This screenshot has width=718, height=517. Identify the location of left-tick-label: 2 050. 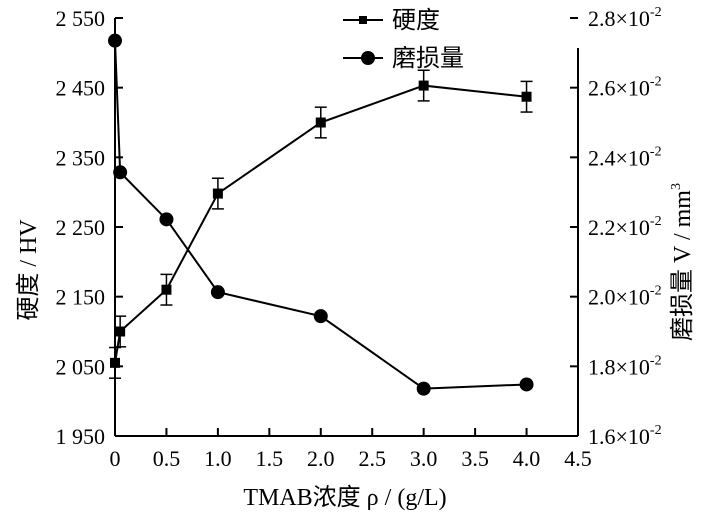
(81, 366).